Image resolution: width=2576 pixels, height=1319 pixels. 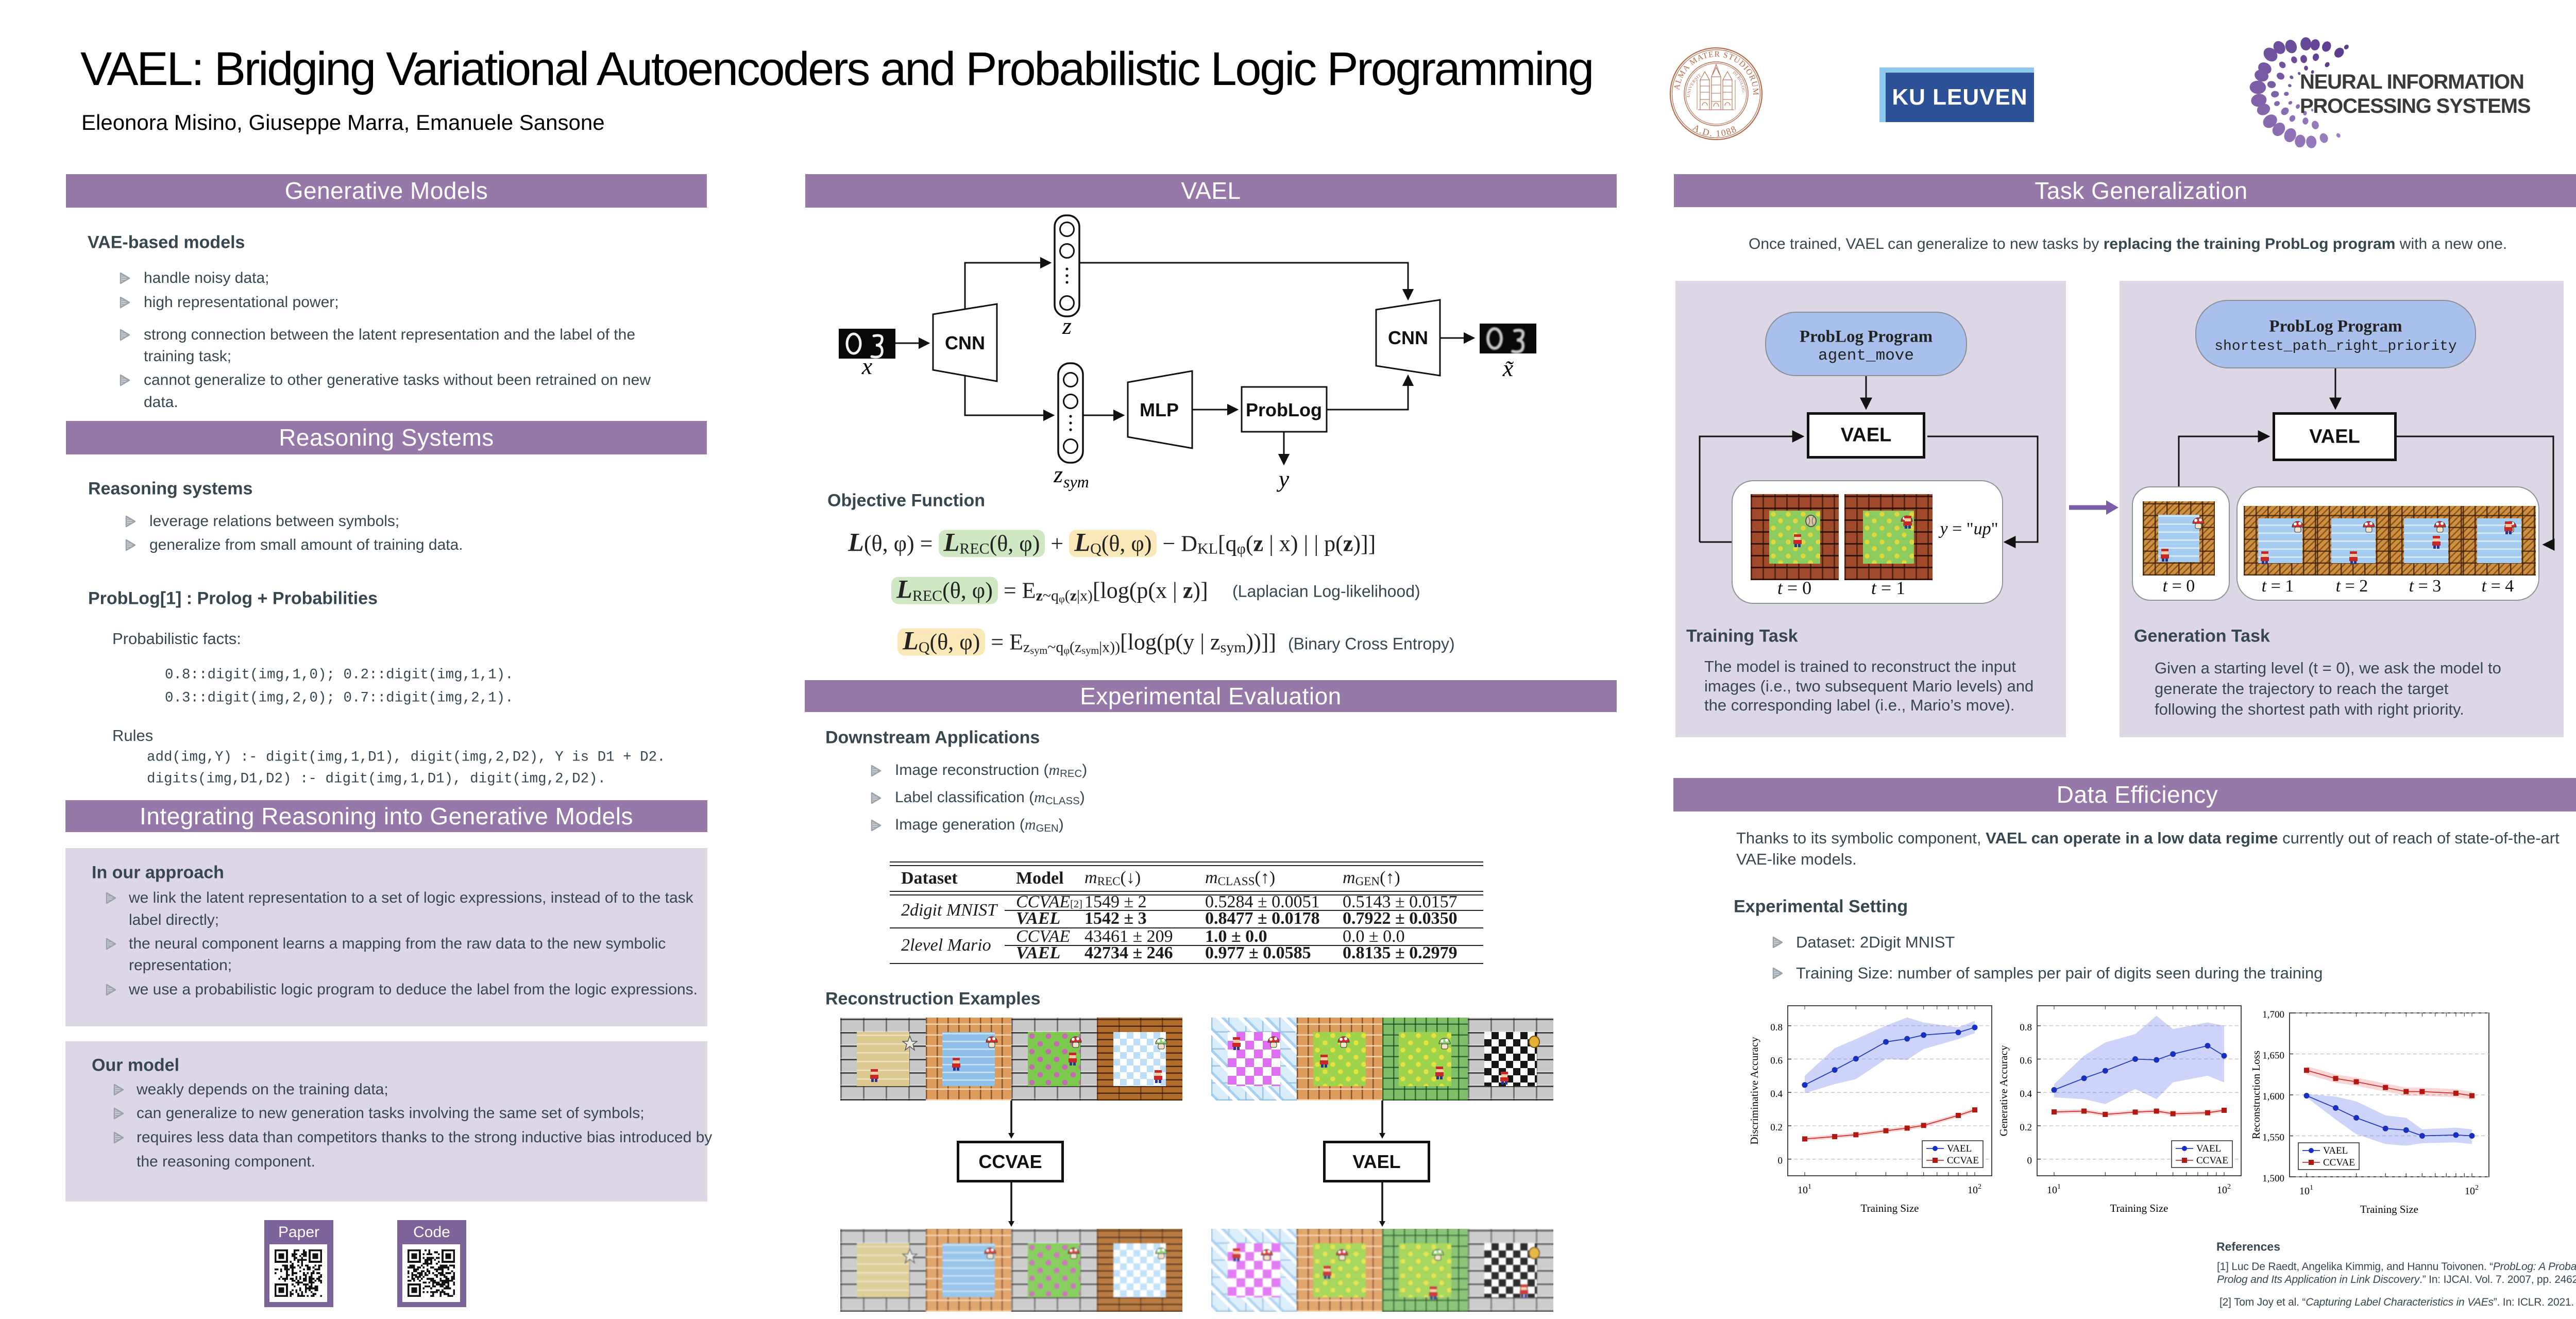 What do you see at coordinates (2273, 1137) in the screenshot?
I see `svg-text: 1,550` at bounding box center [2273, 1137].